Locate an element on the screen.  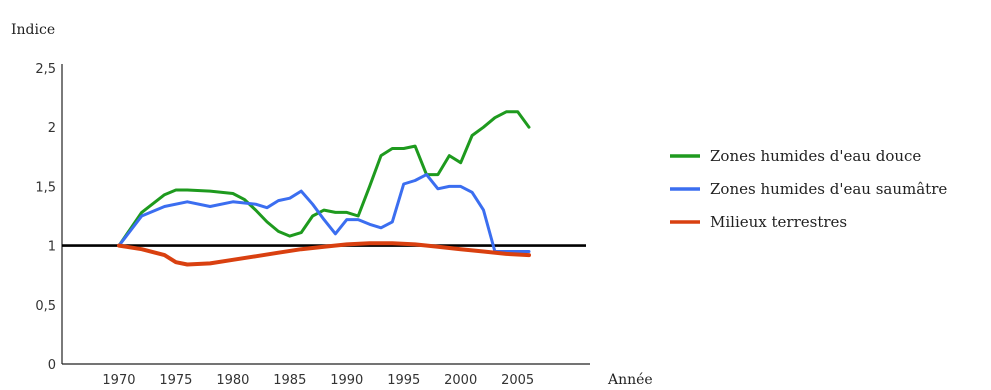
x-tick-label: 1970 is located at coordinates (118, 380).